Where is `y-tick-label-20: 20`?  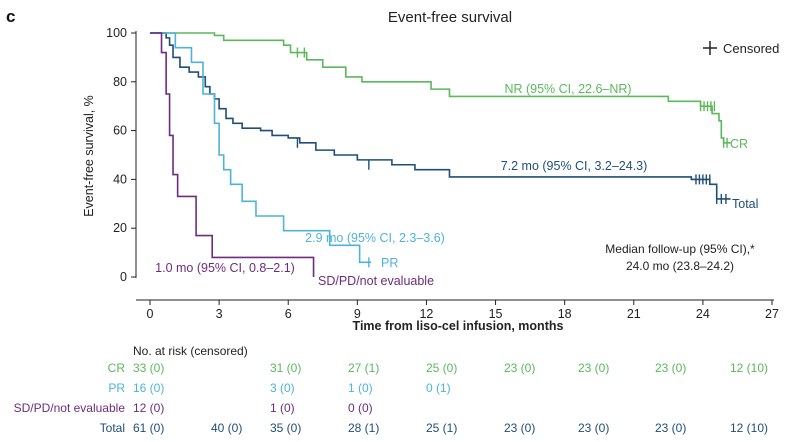
y-tick-label-20: 20 is located at coordinates (120, 228).